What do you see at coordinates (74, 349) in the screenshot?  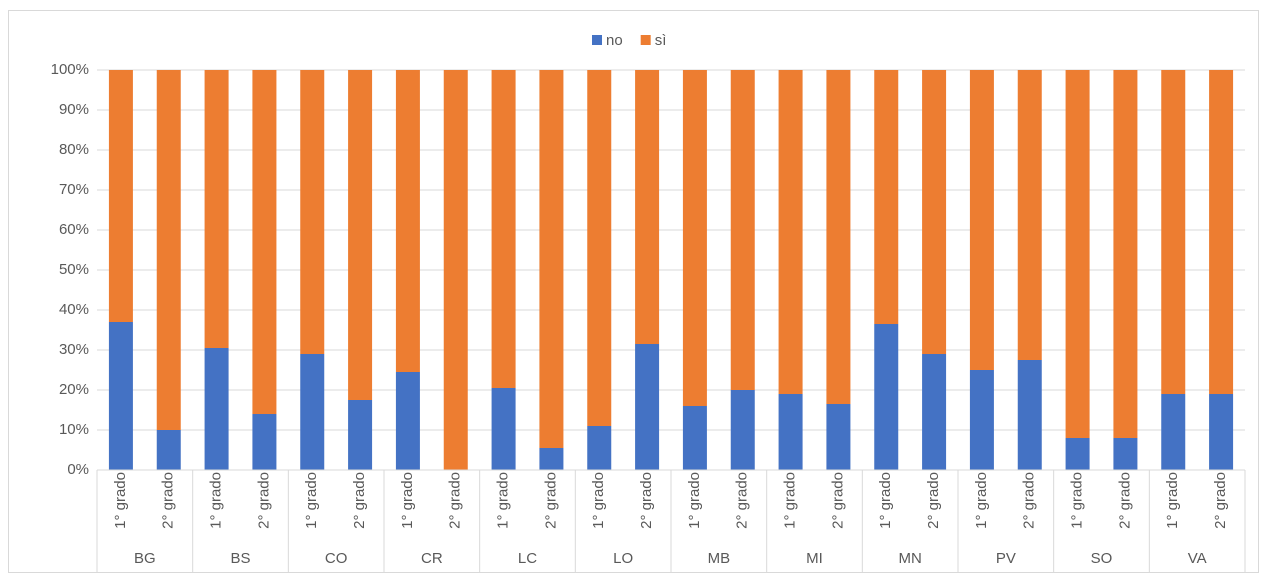 I see `y-tick-label: 30%` at bounding box center [74, 349].